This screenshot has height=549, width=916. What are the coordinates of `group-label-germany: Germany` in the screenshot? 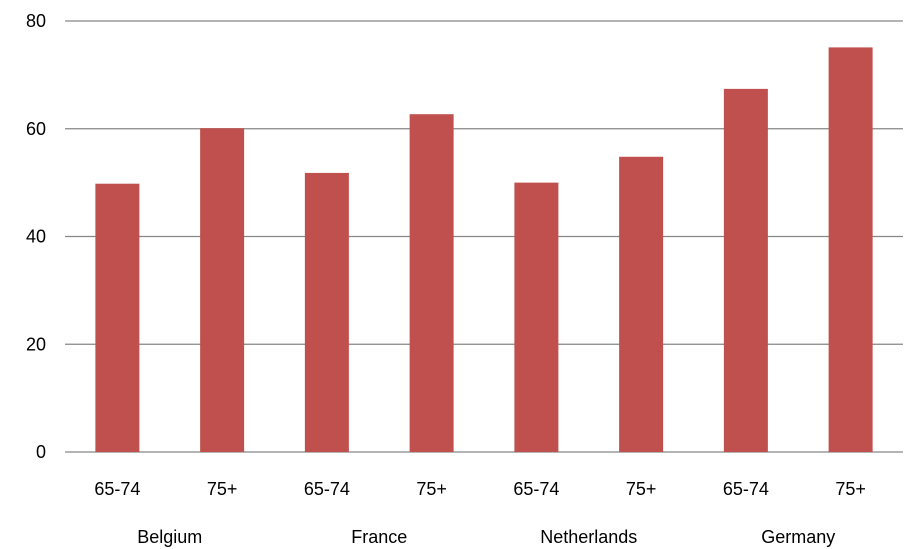 It's located at (798, 537).